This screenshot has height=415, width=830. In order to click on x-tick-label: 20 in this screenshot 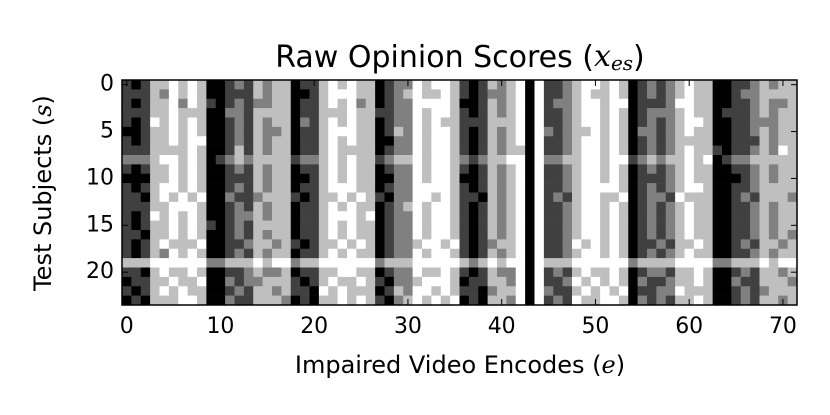, I will do `click(314, 326)`.